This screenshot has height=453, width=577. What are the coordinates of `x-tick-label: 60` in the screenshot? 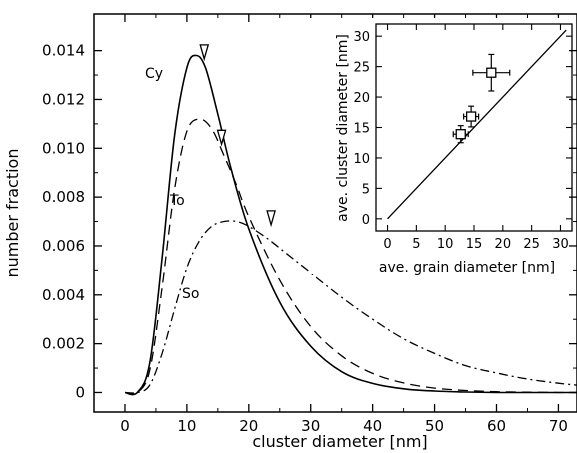 It's located at (496, 426).